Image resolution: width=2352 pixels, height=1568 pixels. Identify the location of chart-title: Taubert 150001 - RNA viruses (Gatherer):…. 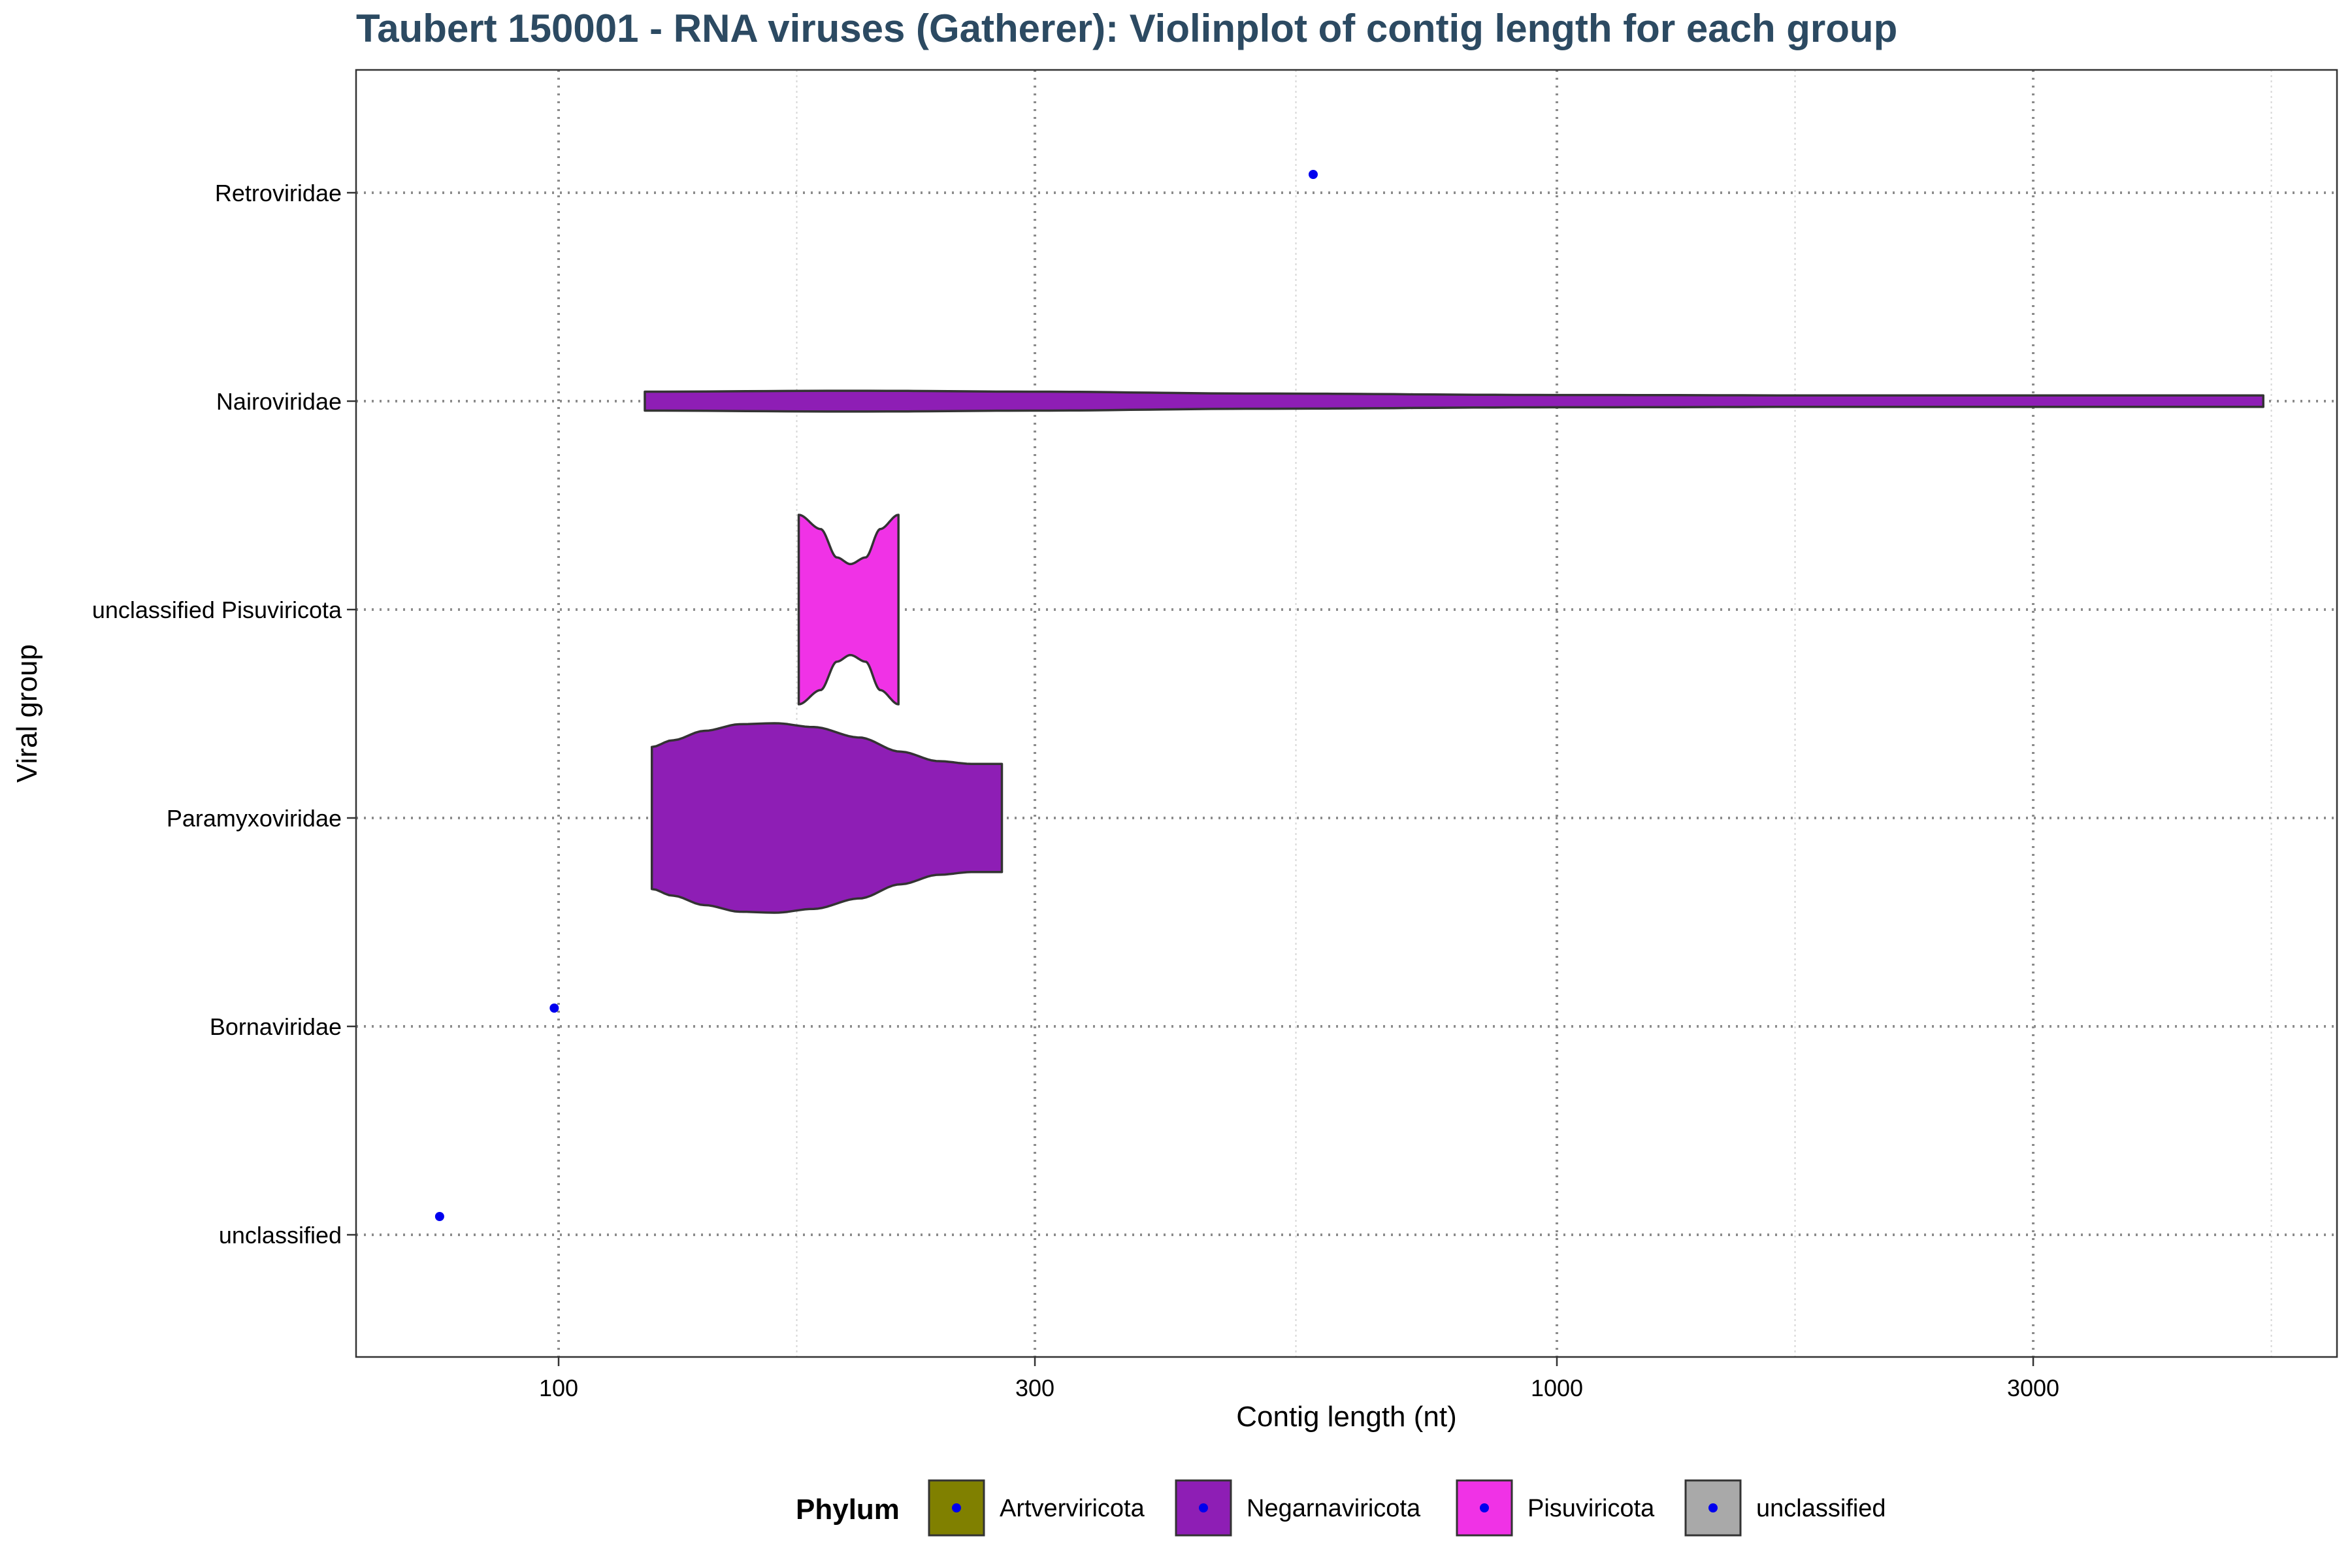
(1126, 28).